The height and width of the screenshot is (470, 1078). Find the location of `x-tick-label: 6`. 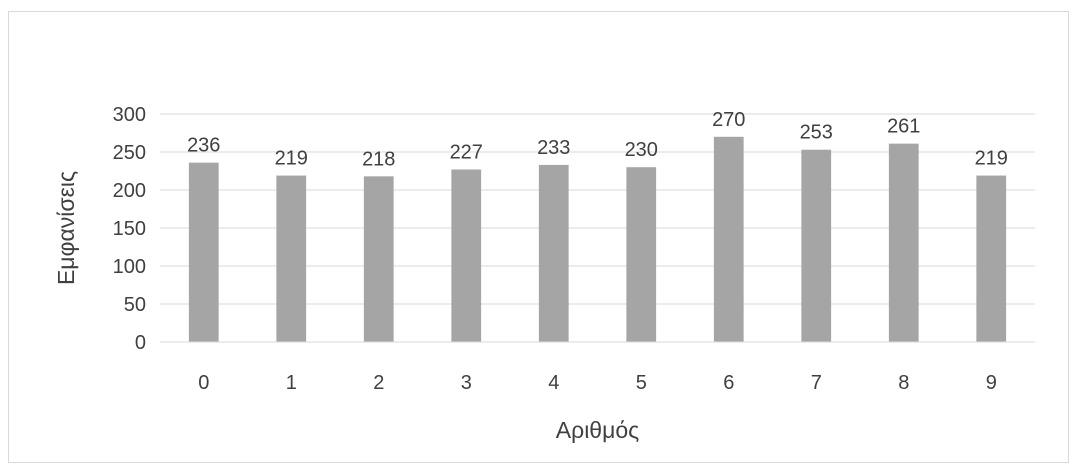

x-tick-label: 6 is located at coordinates (728, 383).